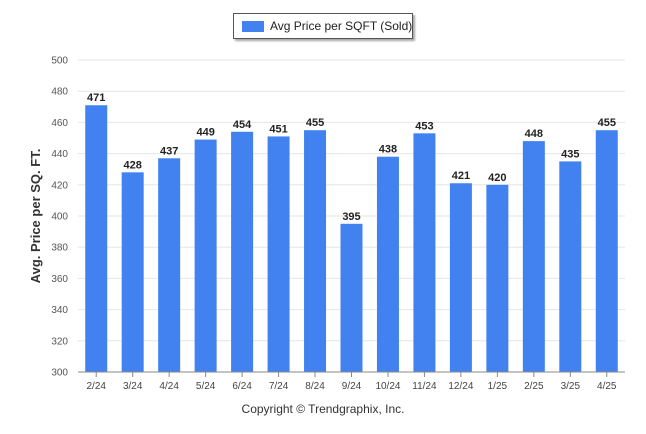 The height and width of the screenshot is (434, 646). What do you see at coordinates (497, 178) in the screenshot?
I see `data-label: 420` at bounding box center [497, 178].